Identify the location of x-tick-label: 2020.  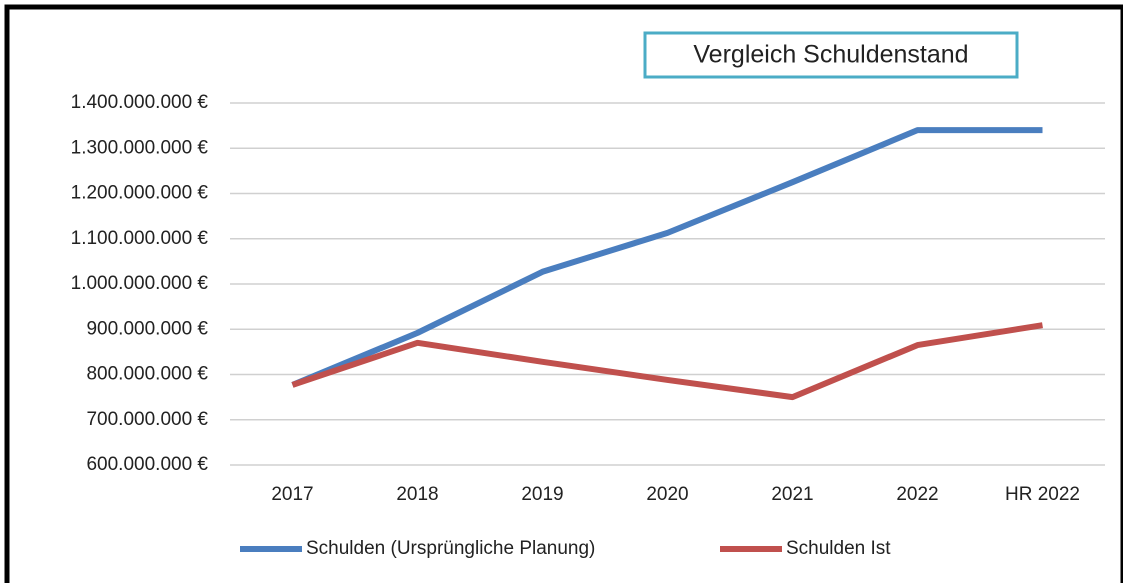
(667, 494).